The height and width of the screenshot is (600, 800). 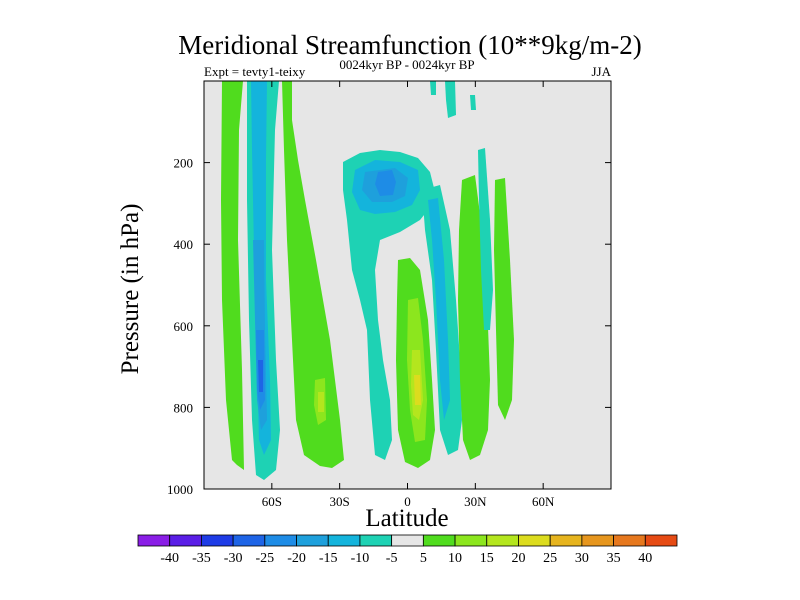 I want to click on y-axis-label: Pressure (in hPa), so click(x=130, y=289).